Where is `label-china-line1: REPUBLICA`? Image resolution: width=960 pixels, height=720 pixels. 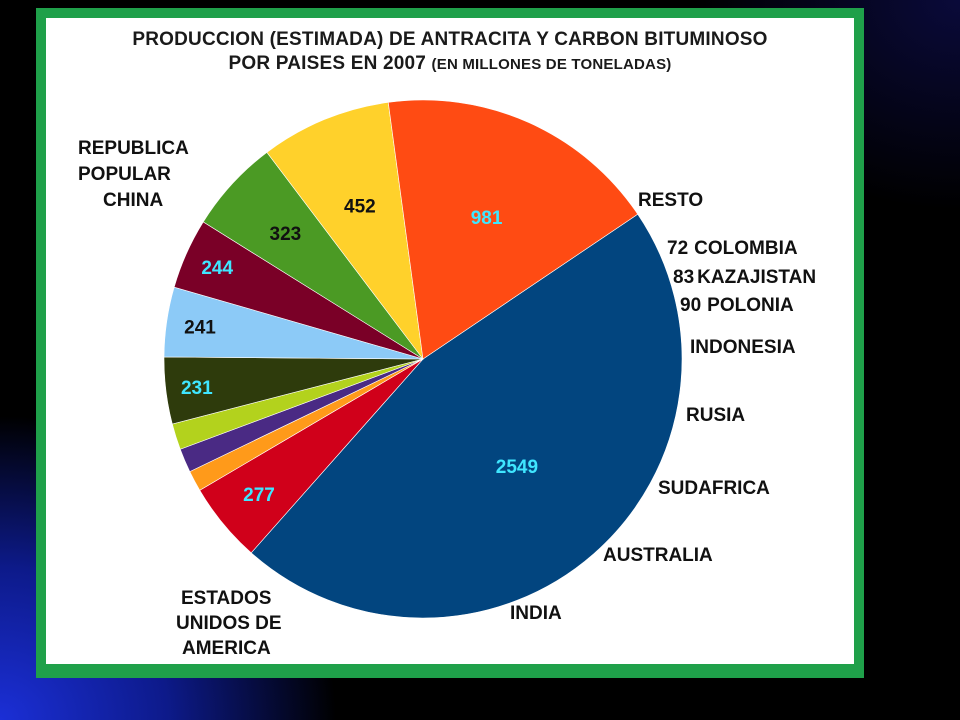 label-china-line1: REPUBLICA is located at coordinates (133, 148).